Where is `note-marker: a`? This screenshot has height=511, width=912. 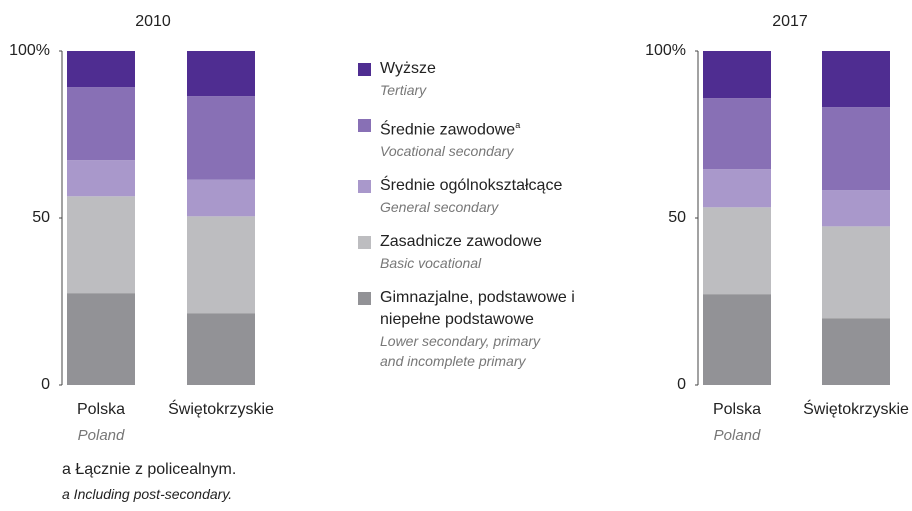
note-marker: a is located at coordinates (518, 125).